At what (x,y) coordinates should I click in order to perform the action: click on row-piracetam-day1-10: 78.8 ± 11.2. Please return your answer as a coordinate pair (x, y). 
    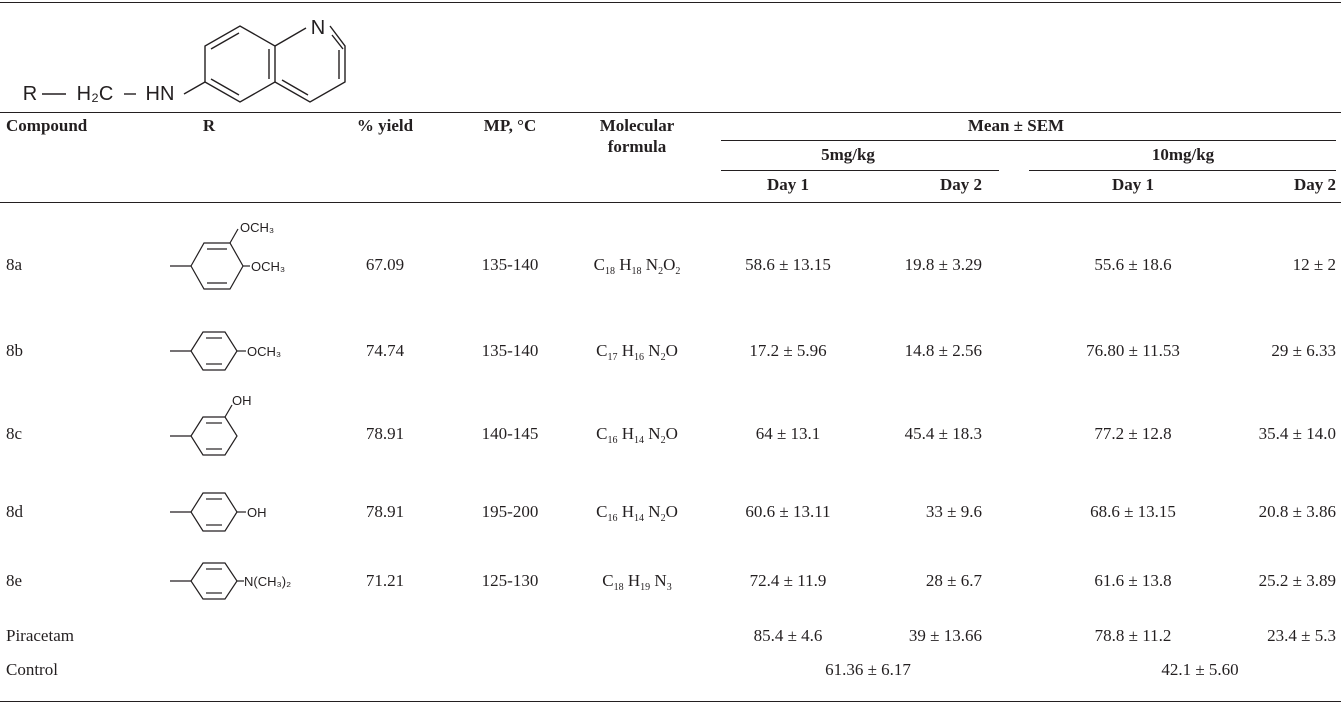
    Looking at the image, I should click on (1133, 635).